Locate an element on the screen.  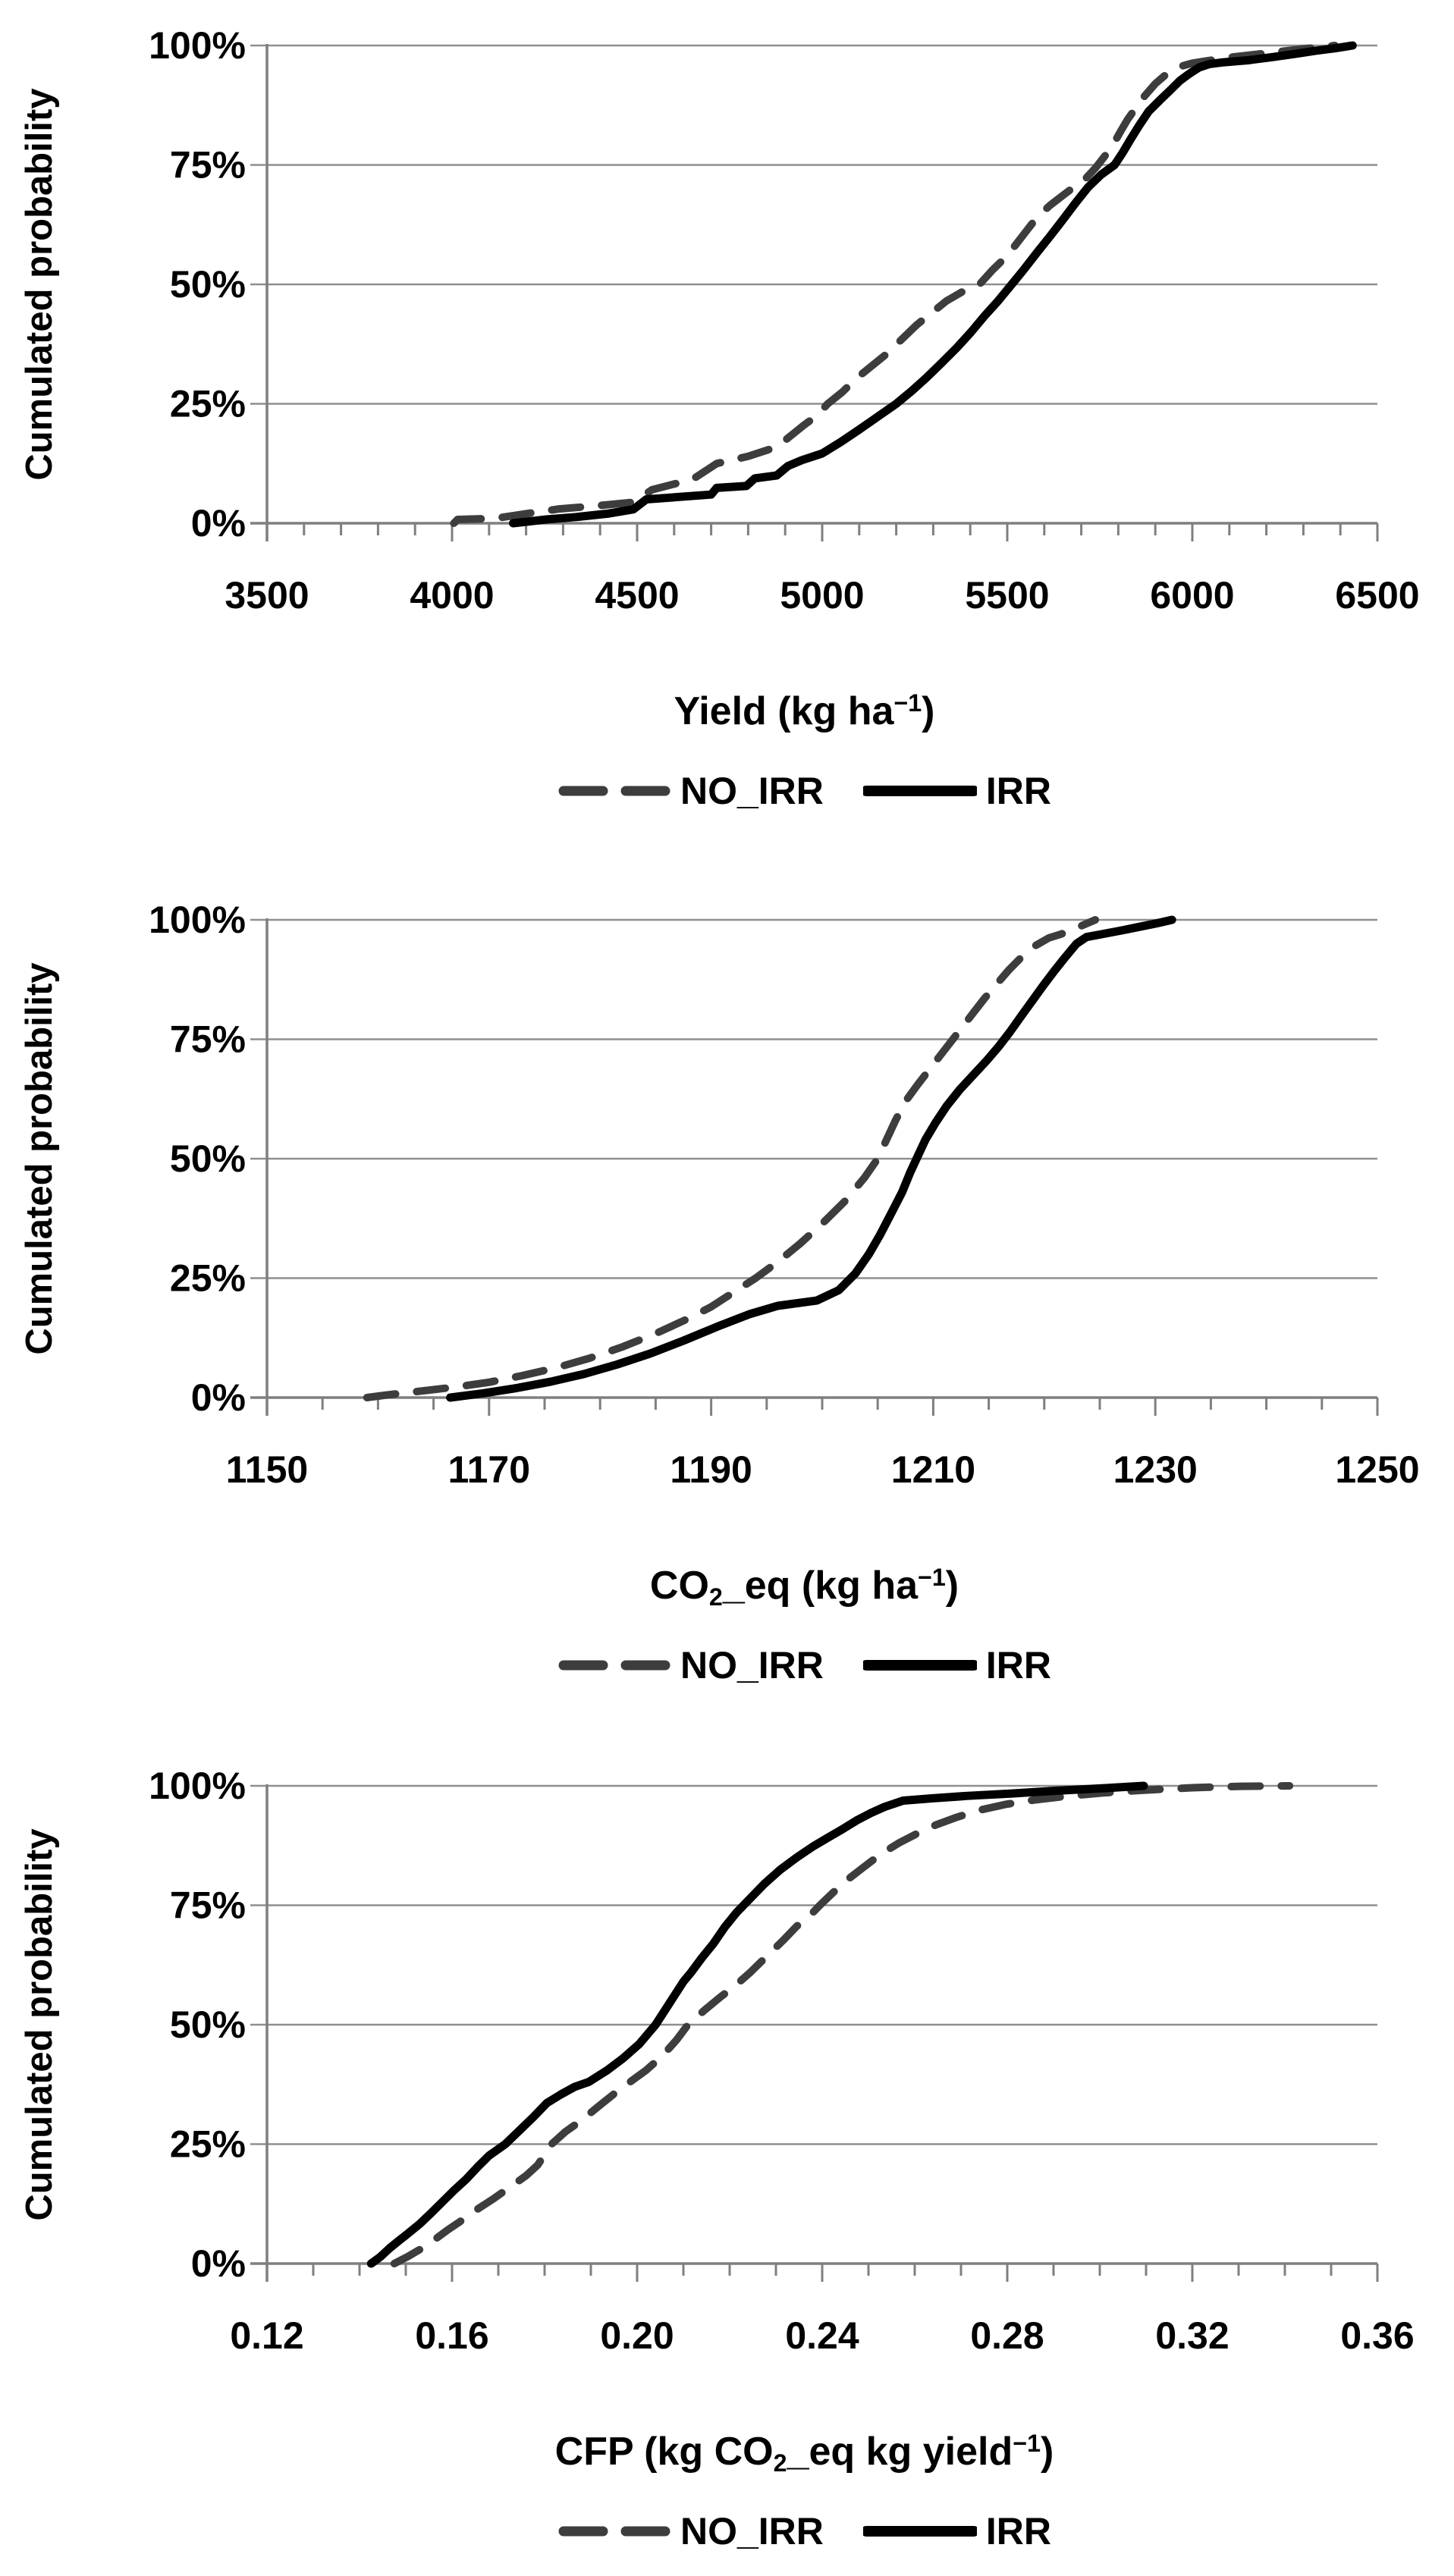
title-text: CFP (kg CO is located at coordinates (664, 2452).